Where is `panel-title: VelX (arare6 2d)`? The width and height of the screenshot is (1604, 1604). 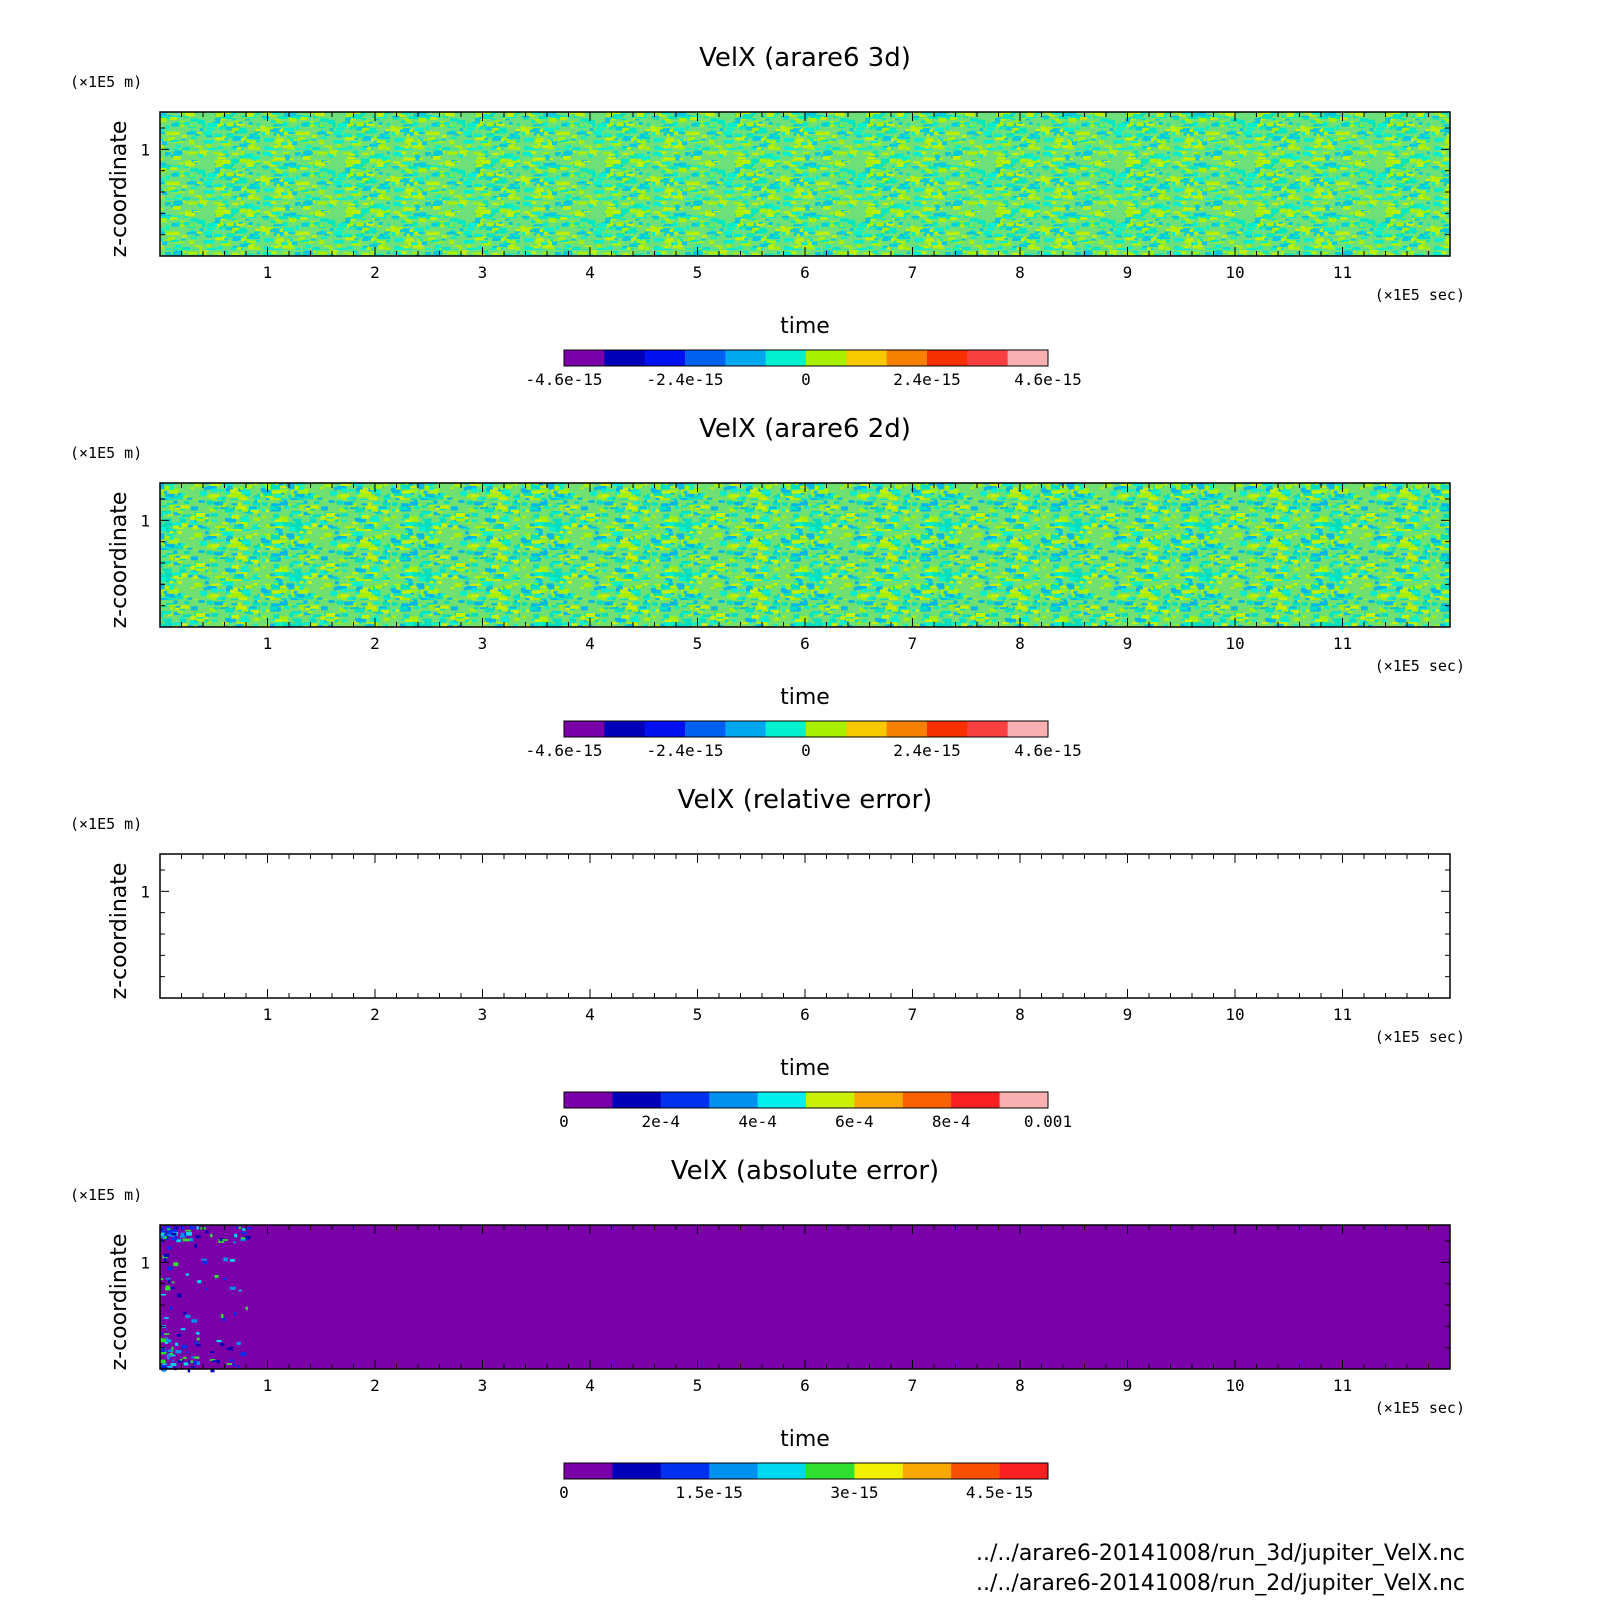
panel-title: VelX (arare6 2d) is located at coordinates (805, 429).